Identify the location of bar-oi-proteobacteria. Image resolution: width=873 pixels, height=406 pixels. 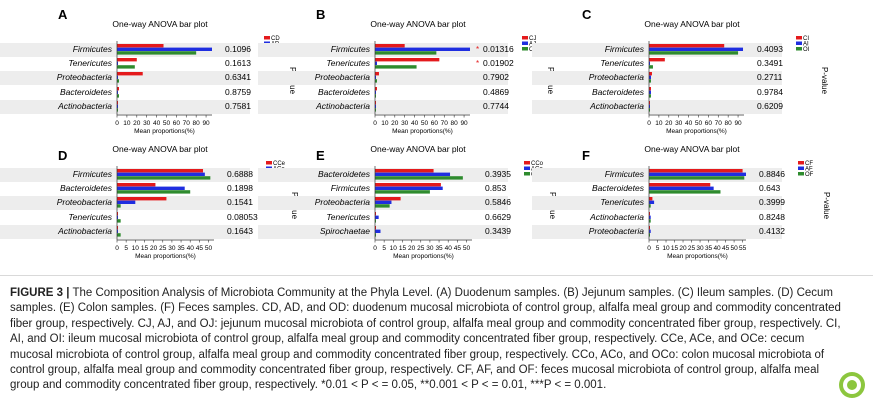
(650, 81).